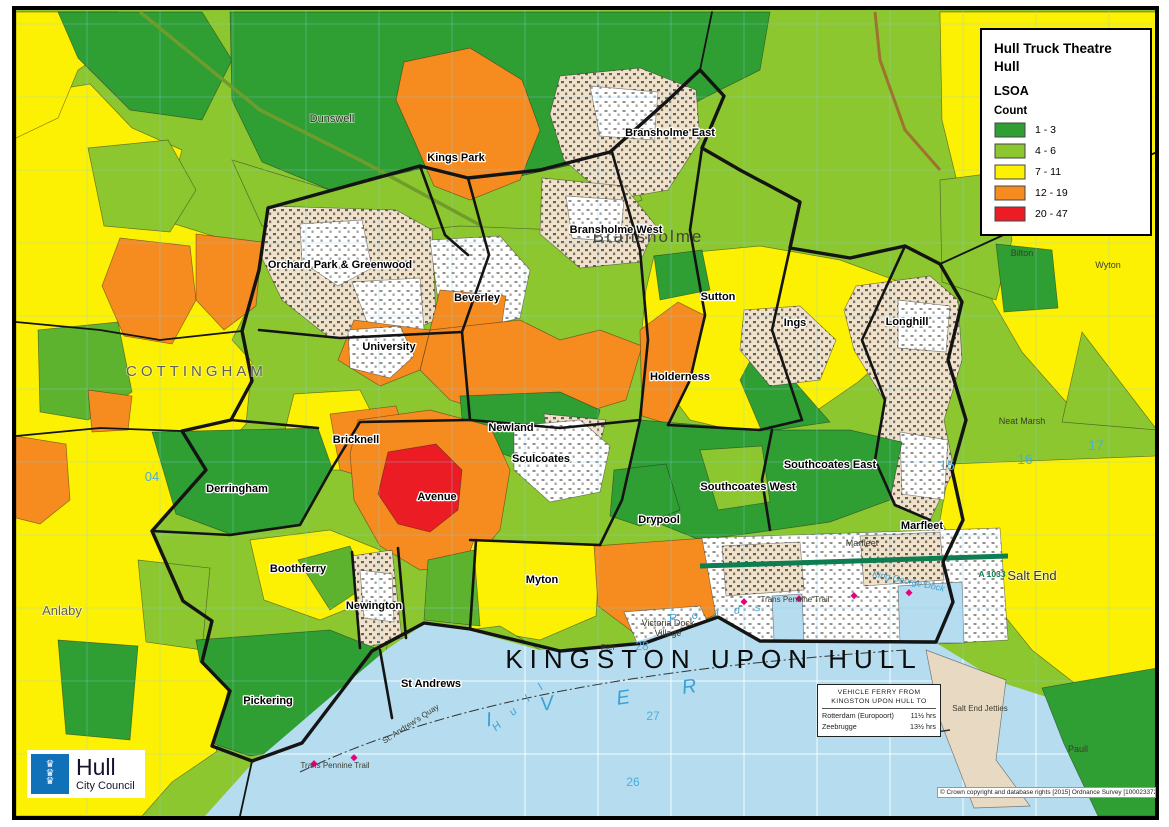 The width and height of the screenshot is (1169, 827). What do you see at coordinates (879, 692) in the screenshot?
I see `ferry-header-line1: VEHICLE FERRY FROM` at bounding box center [879, 692].